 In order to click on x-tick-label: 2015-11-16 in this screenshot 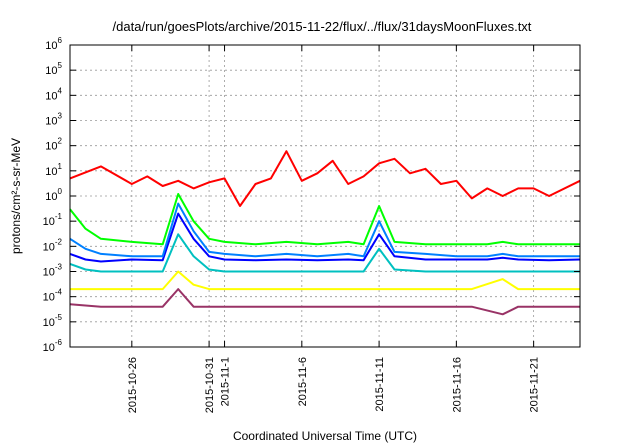, I will do `click(457, 384)`.